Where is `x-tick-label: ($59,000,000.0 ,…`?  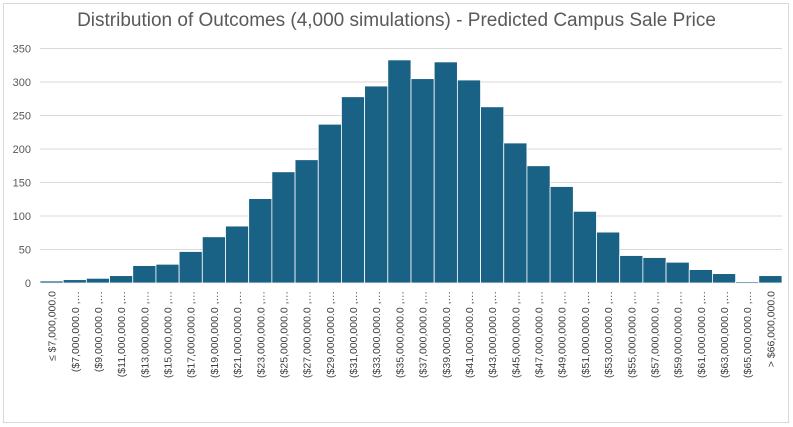 x-tick-label: ($59,000,000.0 ,… is located at coordinates (679, 334).